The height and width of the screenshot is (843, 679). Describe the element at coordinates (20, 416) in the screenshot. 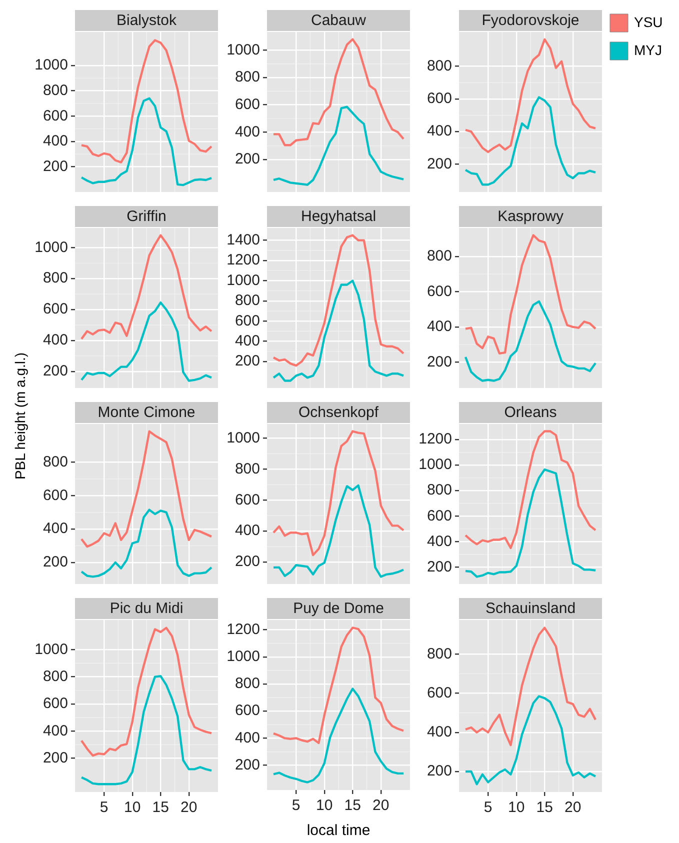

I see `y-axis-title: PBL height (m a.g.l.)` at that location.